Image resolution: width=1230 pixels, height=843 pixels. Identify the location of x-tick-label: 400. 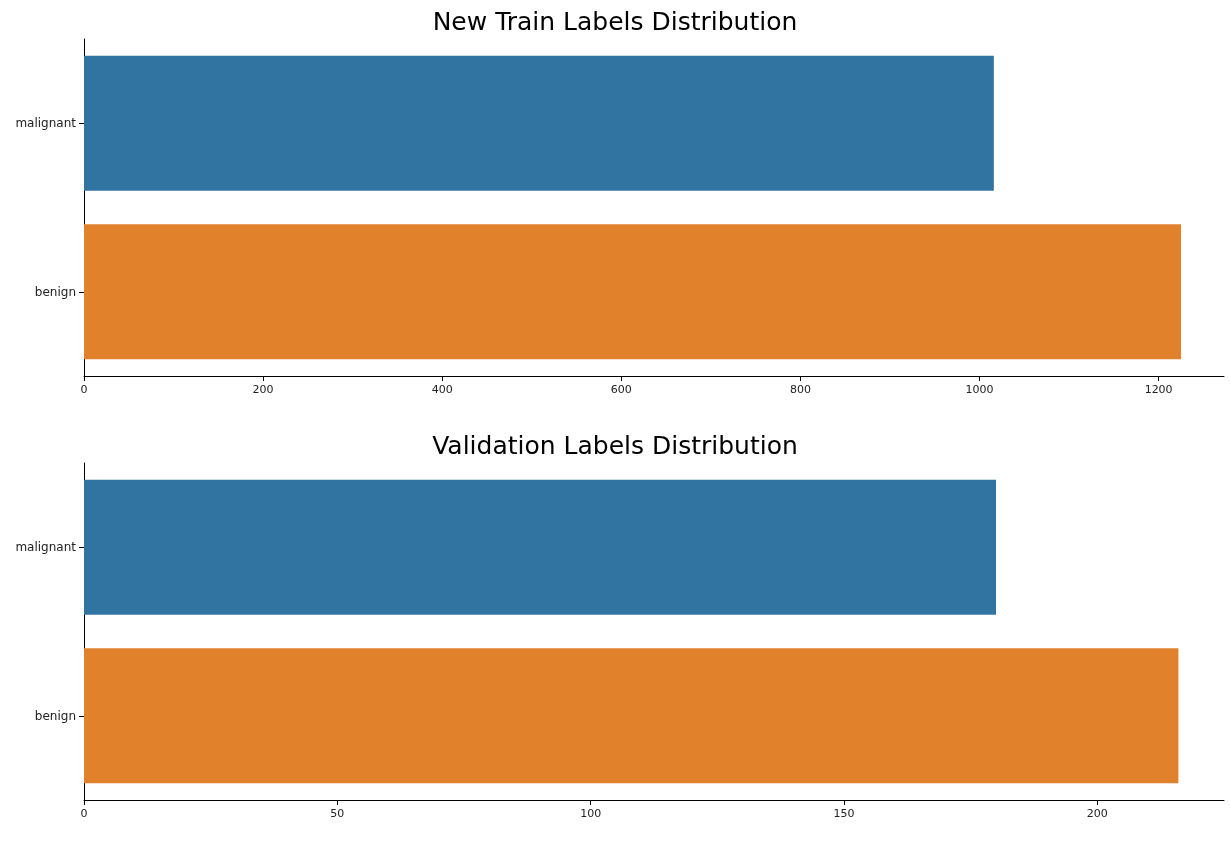
(442, 389).